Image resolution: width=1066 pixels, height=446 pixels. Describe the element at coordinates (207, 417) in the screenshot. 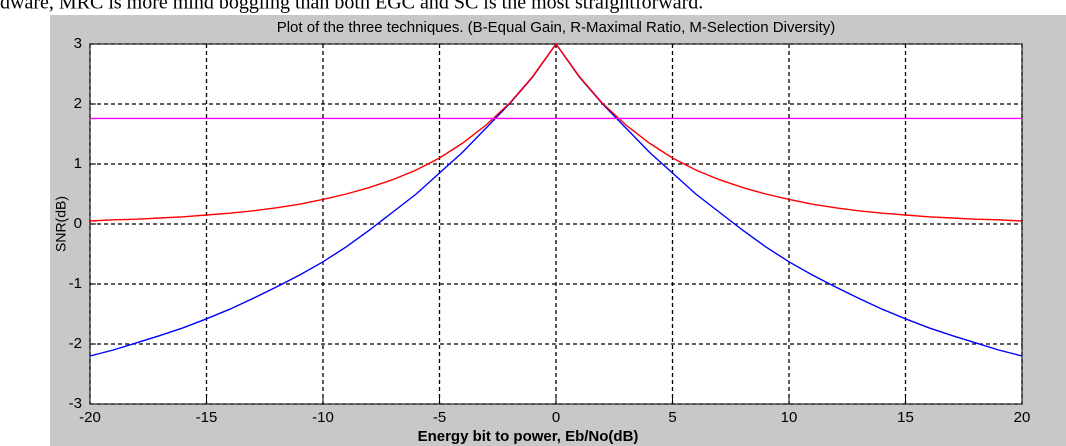

I see `x-tick-label: -15` at that location.